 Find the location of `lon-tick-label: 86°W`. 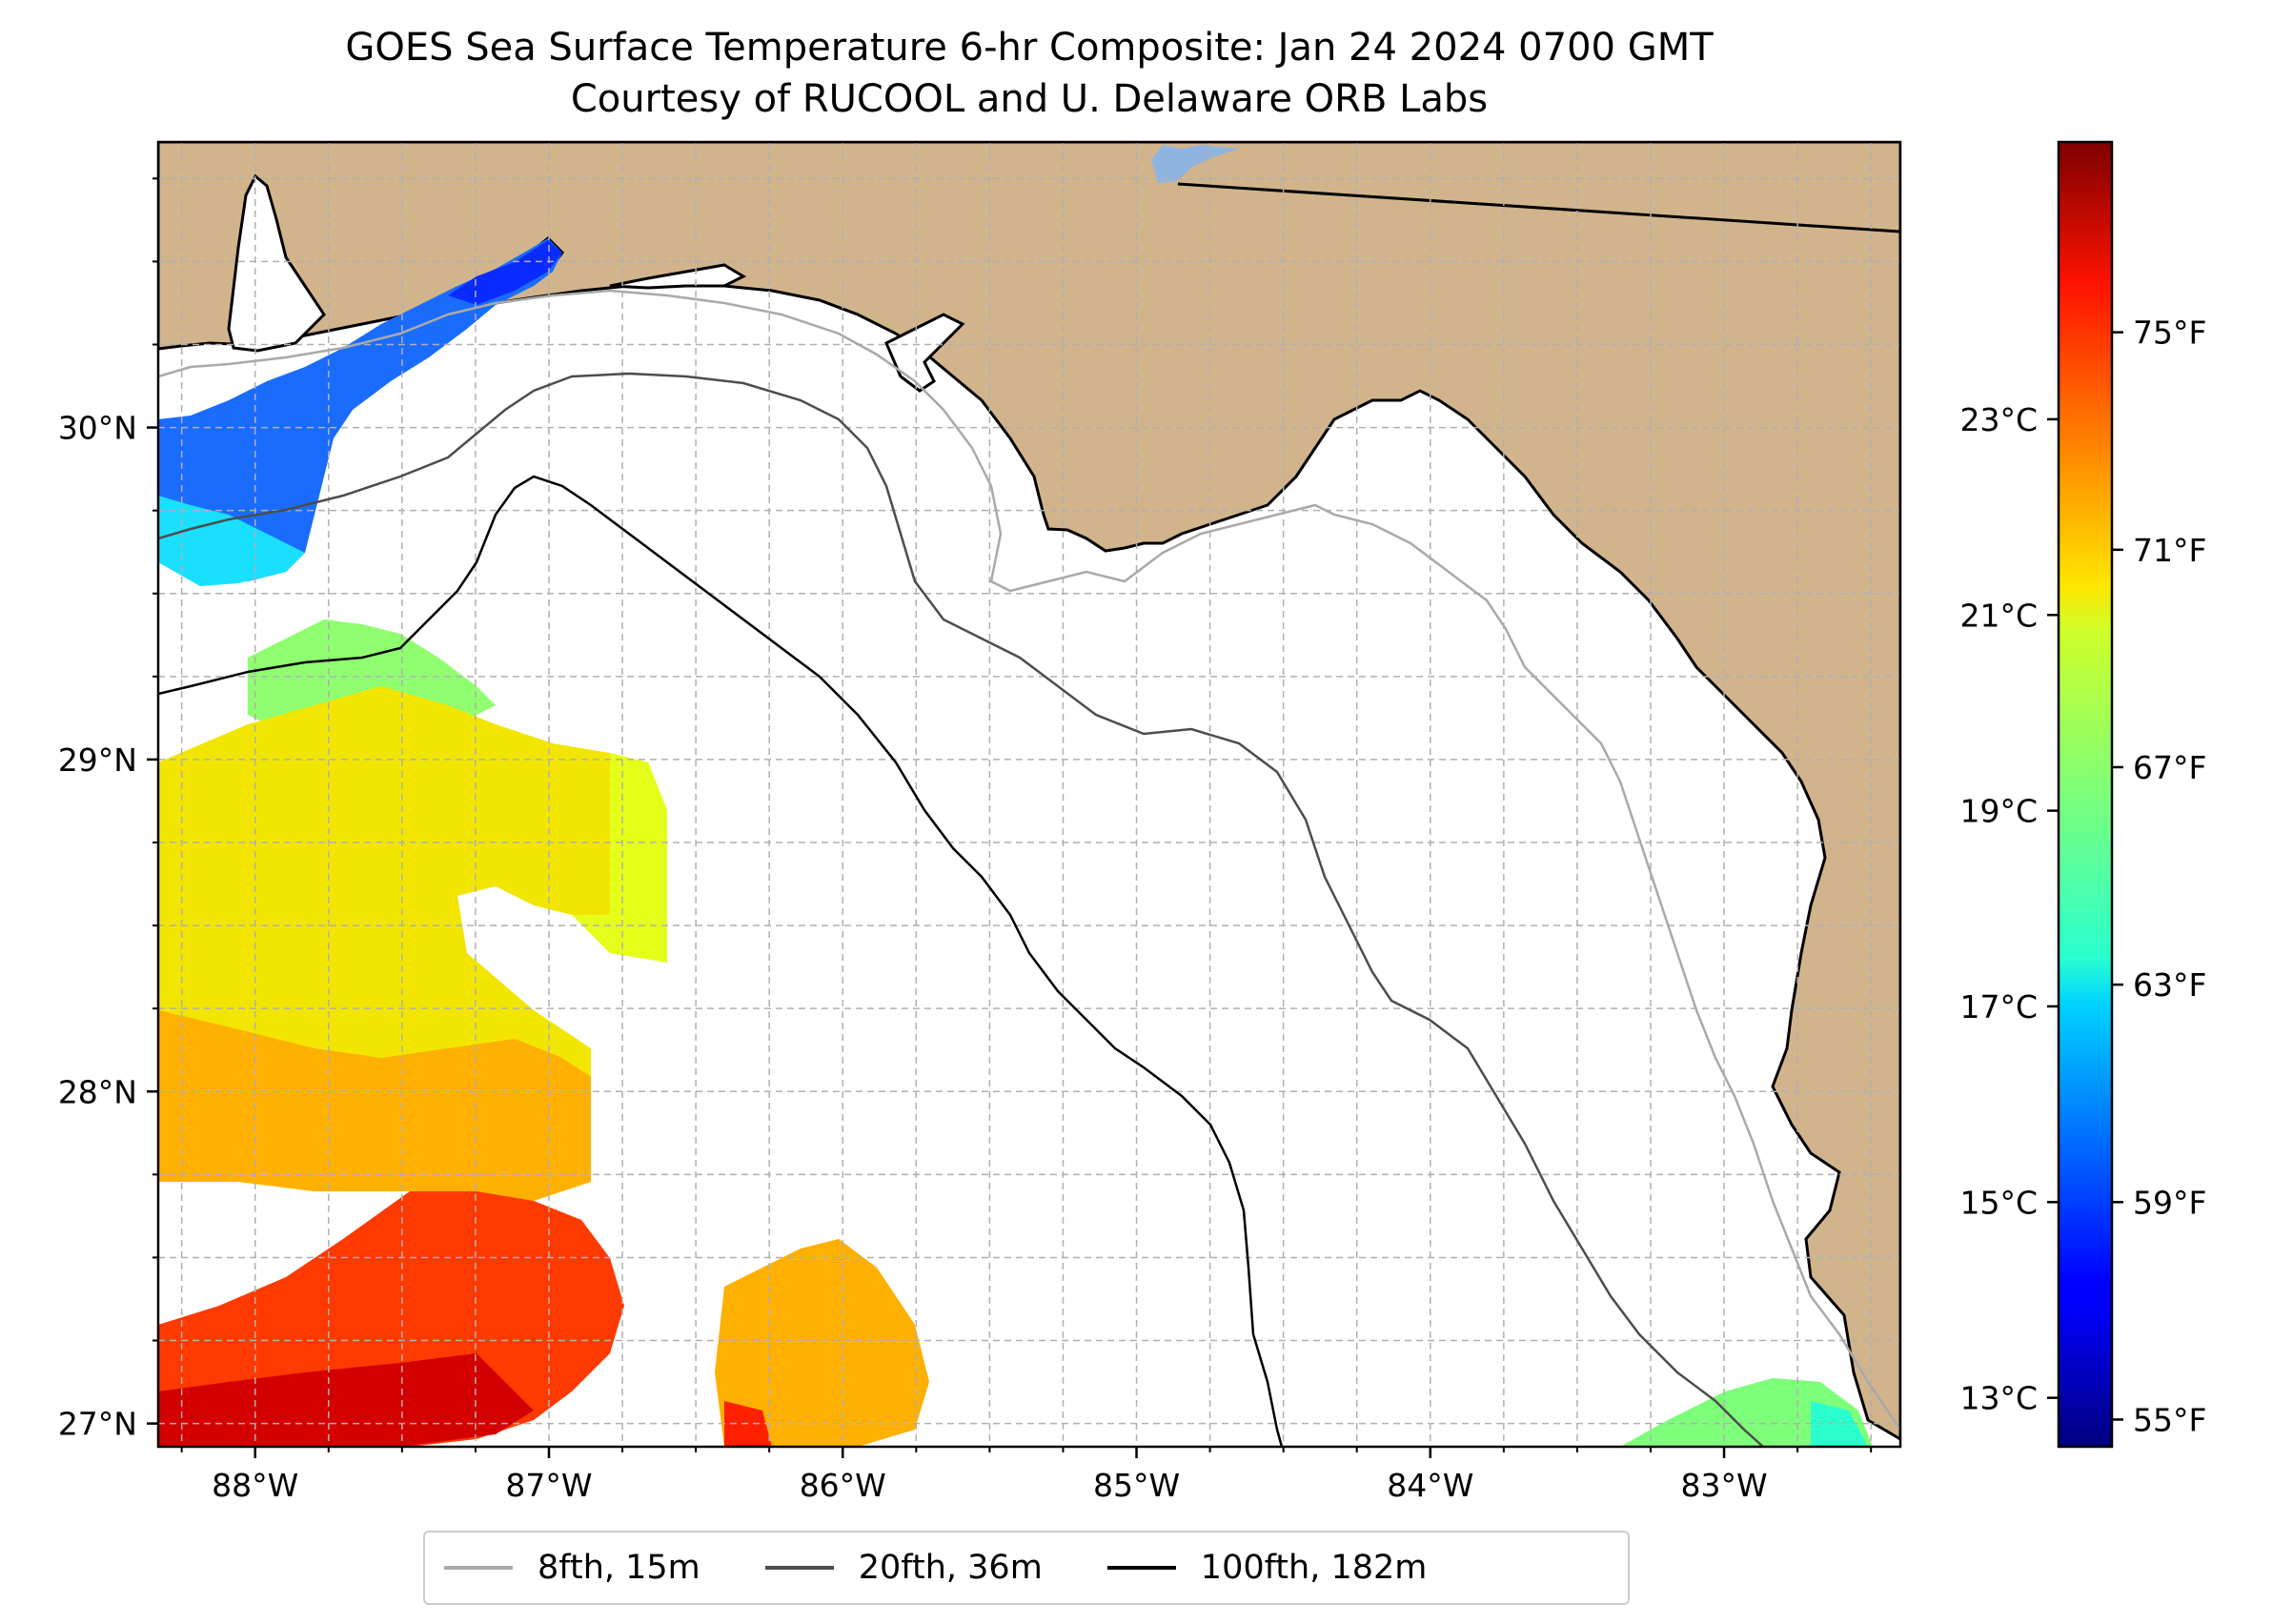

lon-tick-label: 86°W is located at coordinates (843, 1485).